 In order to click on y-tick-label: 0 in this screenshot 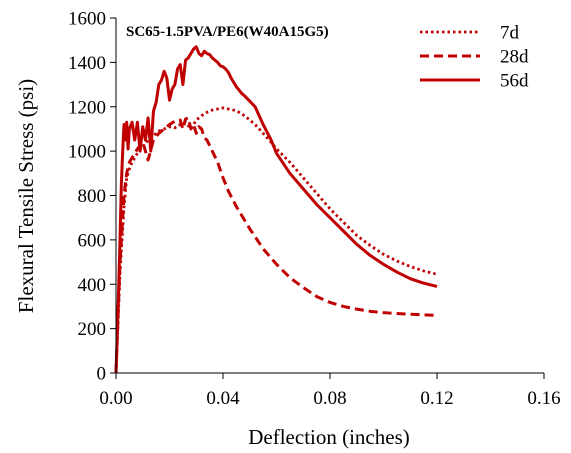, I will do `click(102, 374)`.